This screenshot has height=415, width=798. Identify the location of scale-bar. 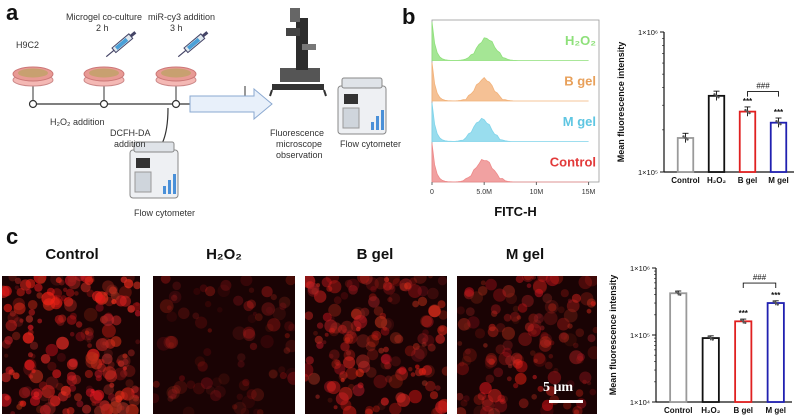
(566, 401).